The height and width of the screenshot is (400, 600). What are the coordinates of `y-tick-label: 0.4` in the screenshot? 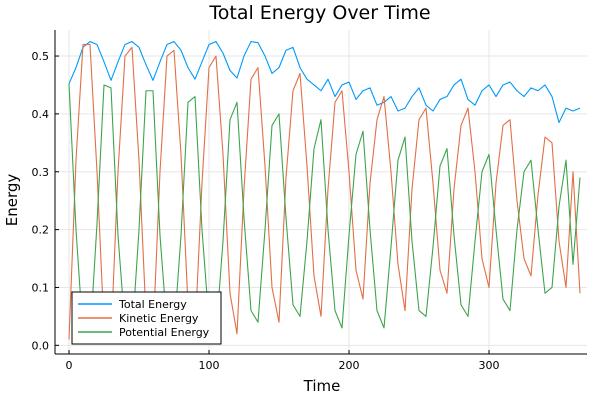 It's located at (41, 114).